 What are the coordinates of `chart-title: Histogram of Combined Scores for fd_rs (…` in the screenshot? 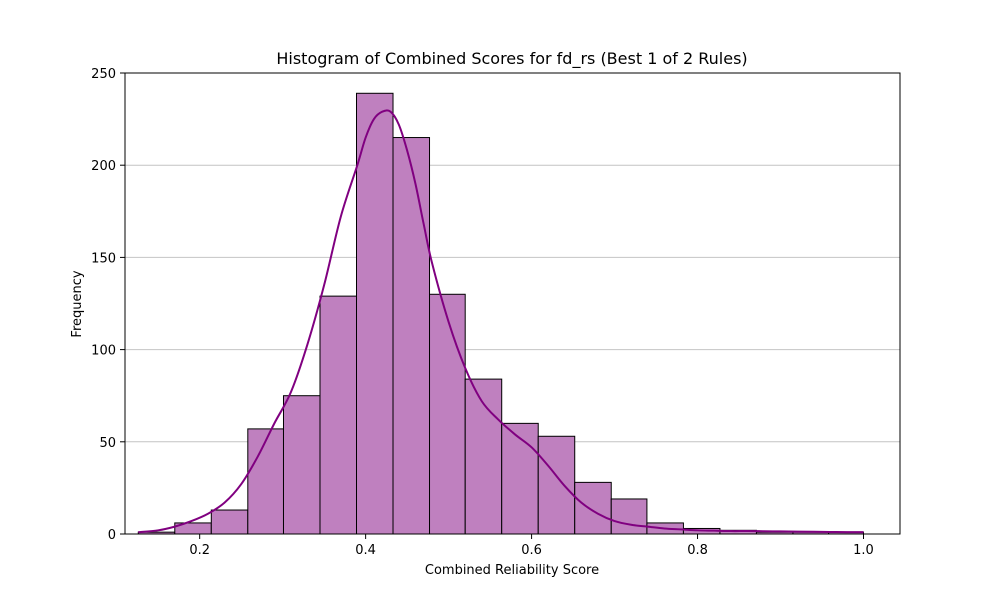 It's located at (511, 59).